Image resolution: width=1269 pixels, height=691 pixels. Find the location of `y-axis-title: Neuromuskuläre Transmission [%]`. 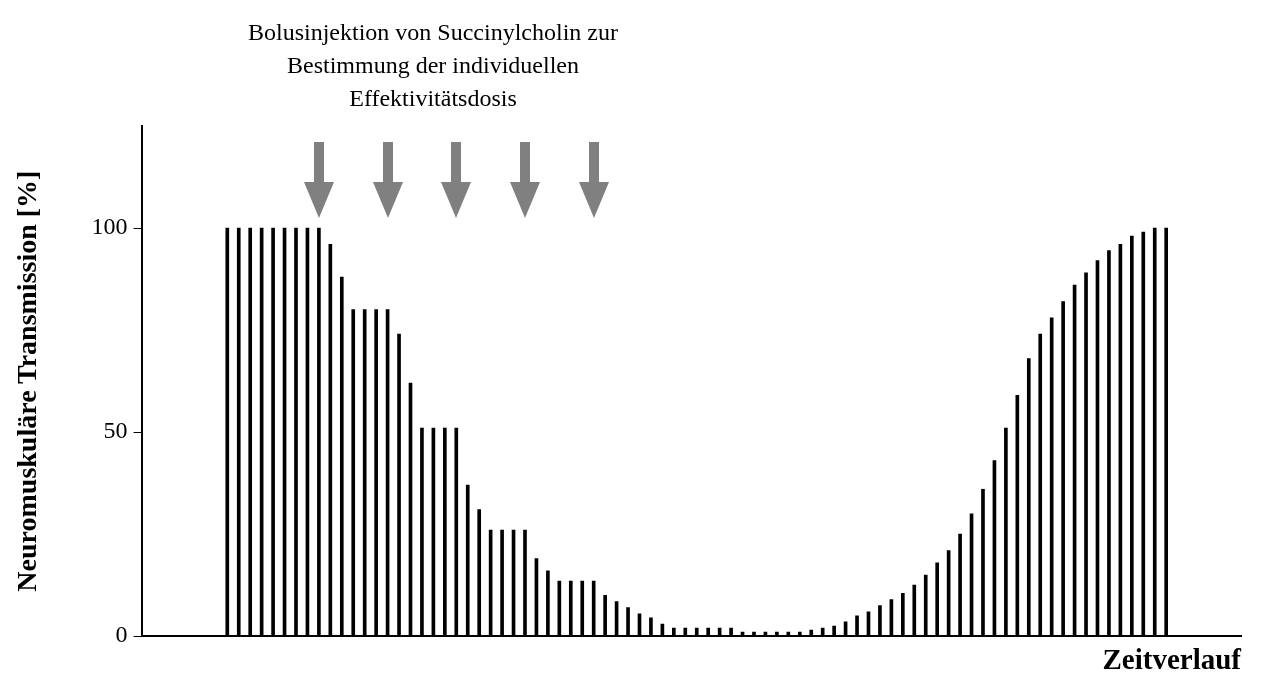

y-axis-title: Neuromuskuläre Transmission [%] is located at coordinates (27, 381).